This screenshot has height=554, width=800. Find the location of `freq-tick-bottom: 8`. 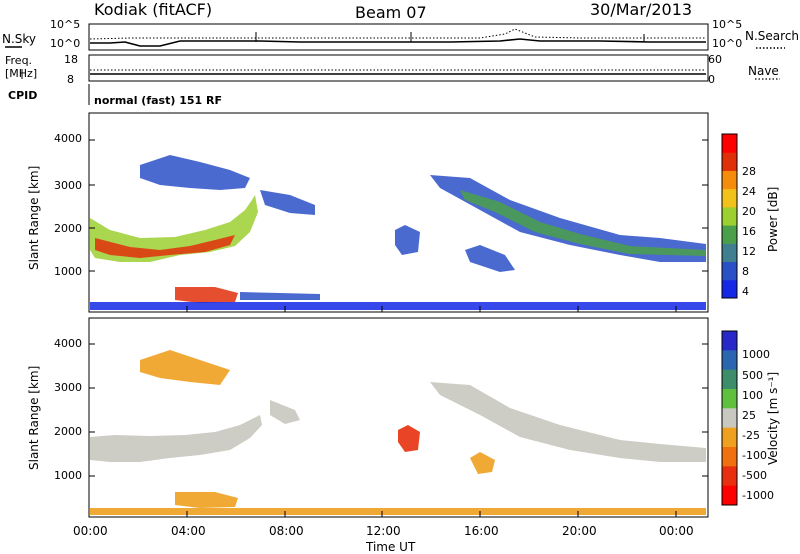

freq-tick-bottom: 8 is located at coordinates (70, 79).